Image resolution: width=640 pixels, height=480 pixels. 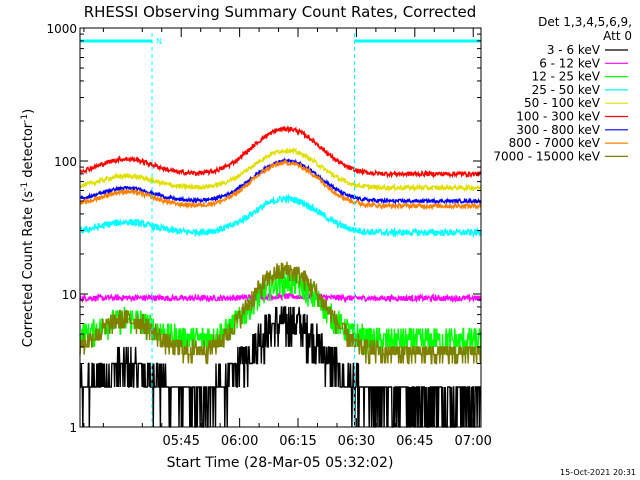 What do you see at coordinates (570, 63) in the screenshot?
I see `legend-label: 6 - 12 keV` at bounding box center [570, 63].